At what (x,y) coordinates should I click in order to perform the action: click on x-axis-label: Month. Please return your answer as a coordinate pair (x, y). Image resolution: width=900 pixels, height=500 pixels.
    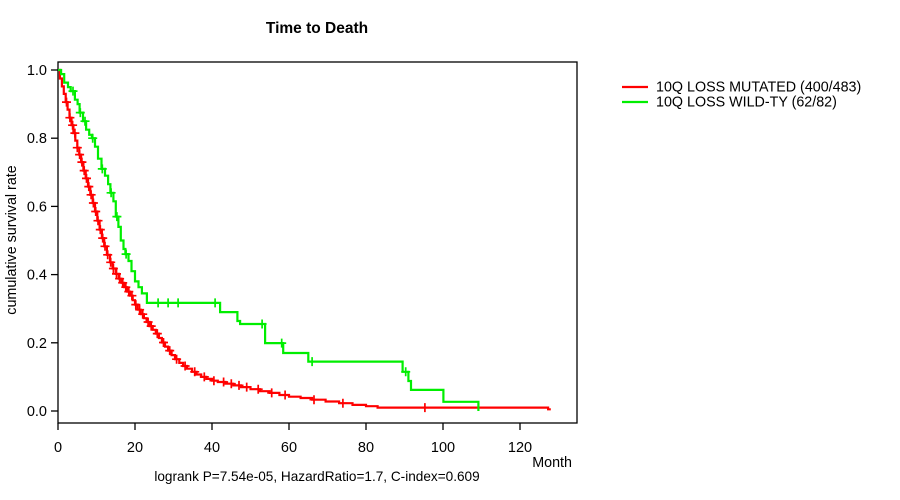
    Looking at the image, I should click on (552, 463).